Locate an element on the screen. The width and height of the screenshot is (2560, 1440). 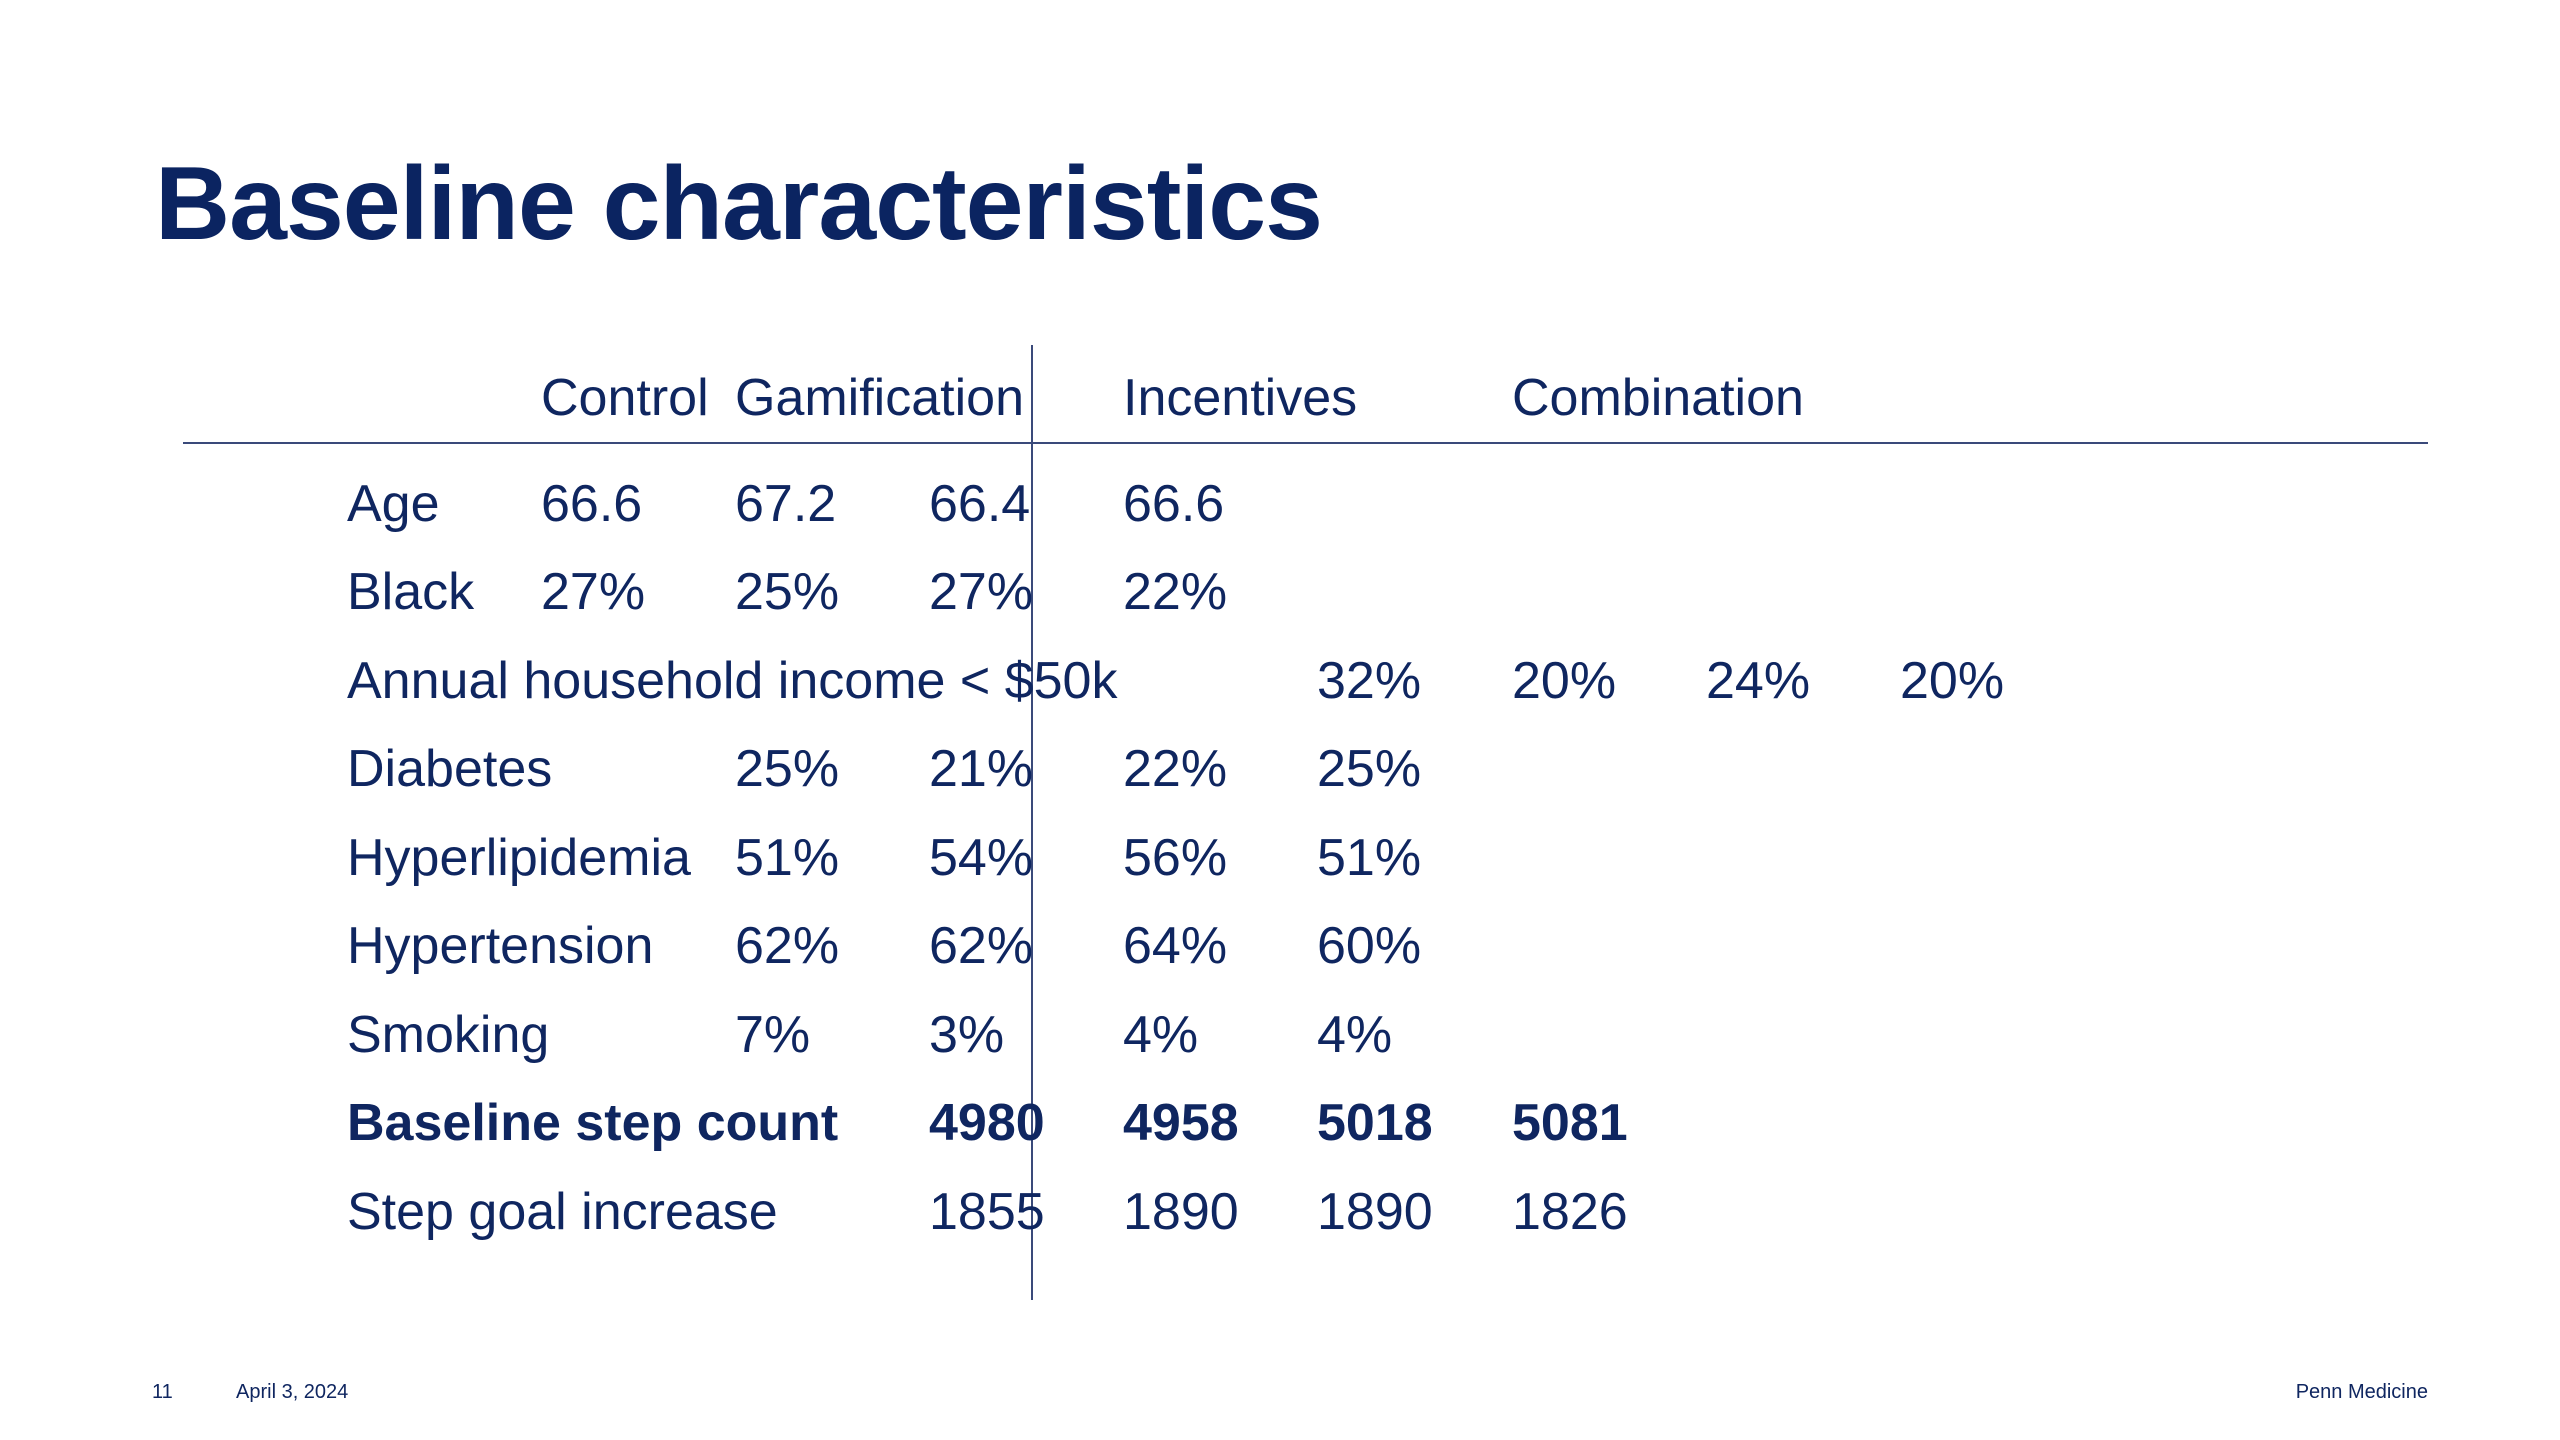
table-cell: 21% is located at coordinates (981, 769).